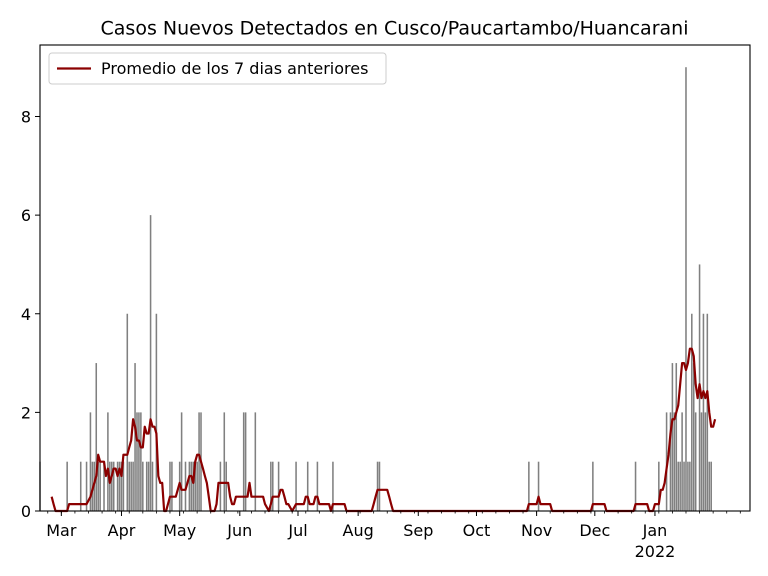  Describe the element at coordinates (26, 412) in the screenshot. I see `y-tick-label: 2` at that location.